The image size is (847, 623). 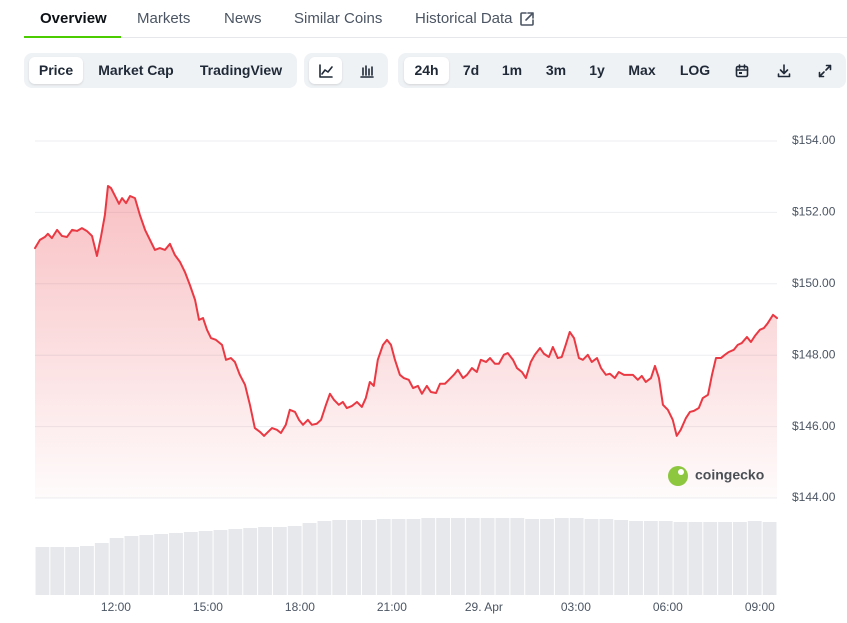 What do you see at coordinates (136, 70) in the screenshot?
I see `view-button: Market Cap` at bounding box center [136, 70].